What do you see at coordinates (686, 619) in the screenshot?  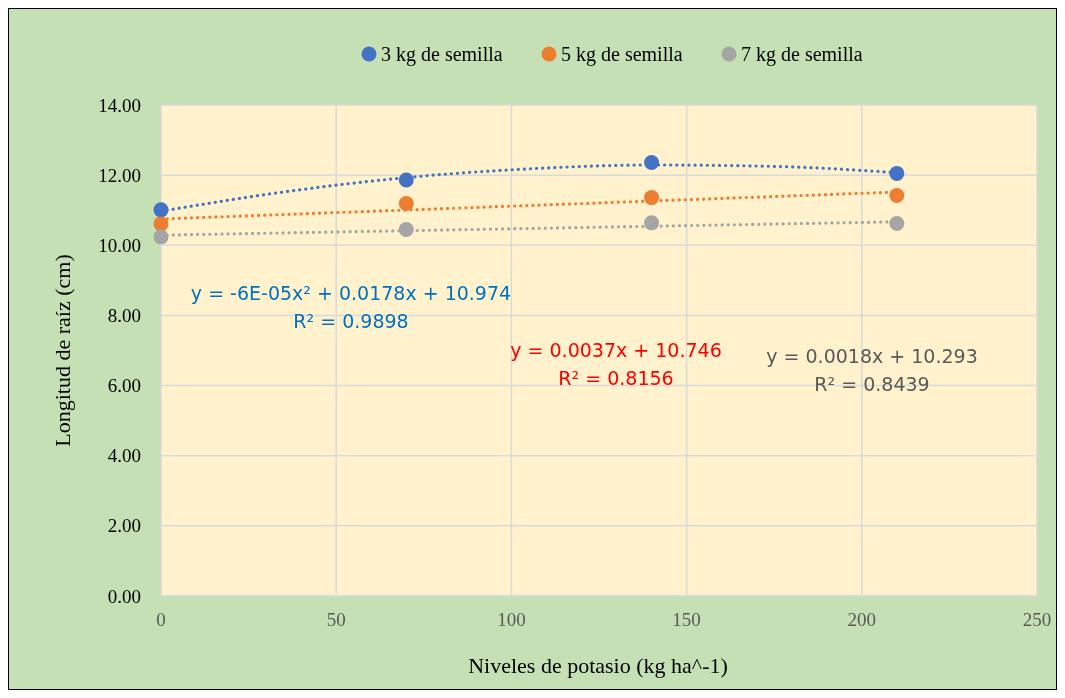 I see `x-tick-label: 150` at bounding box center [686, 619].